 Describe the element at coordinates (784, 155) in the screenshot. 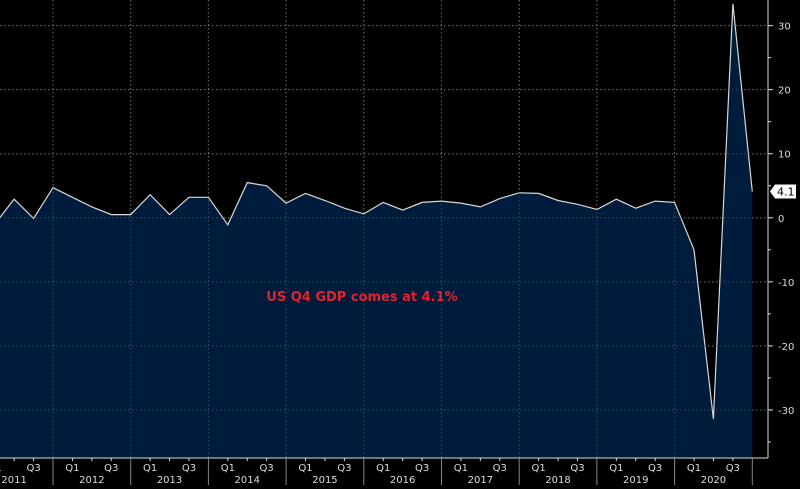

I see `y-tick-label: 10` at that location.